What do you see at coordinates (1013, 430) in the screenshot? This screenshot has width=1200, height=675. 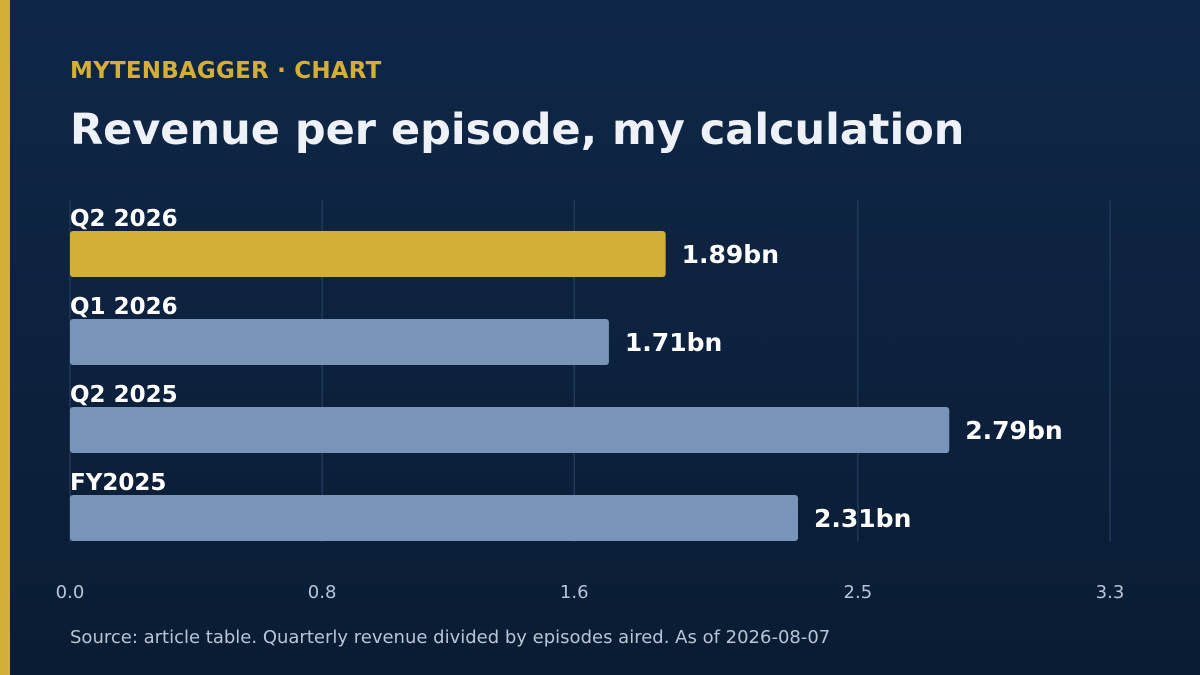 I see `data-label: 2.79bn` at bounding box center [1013, 430].